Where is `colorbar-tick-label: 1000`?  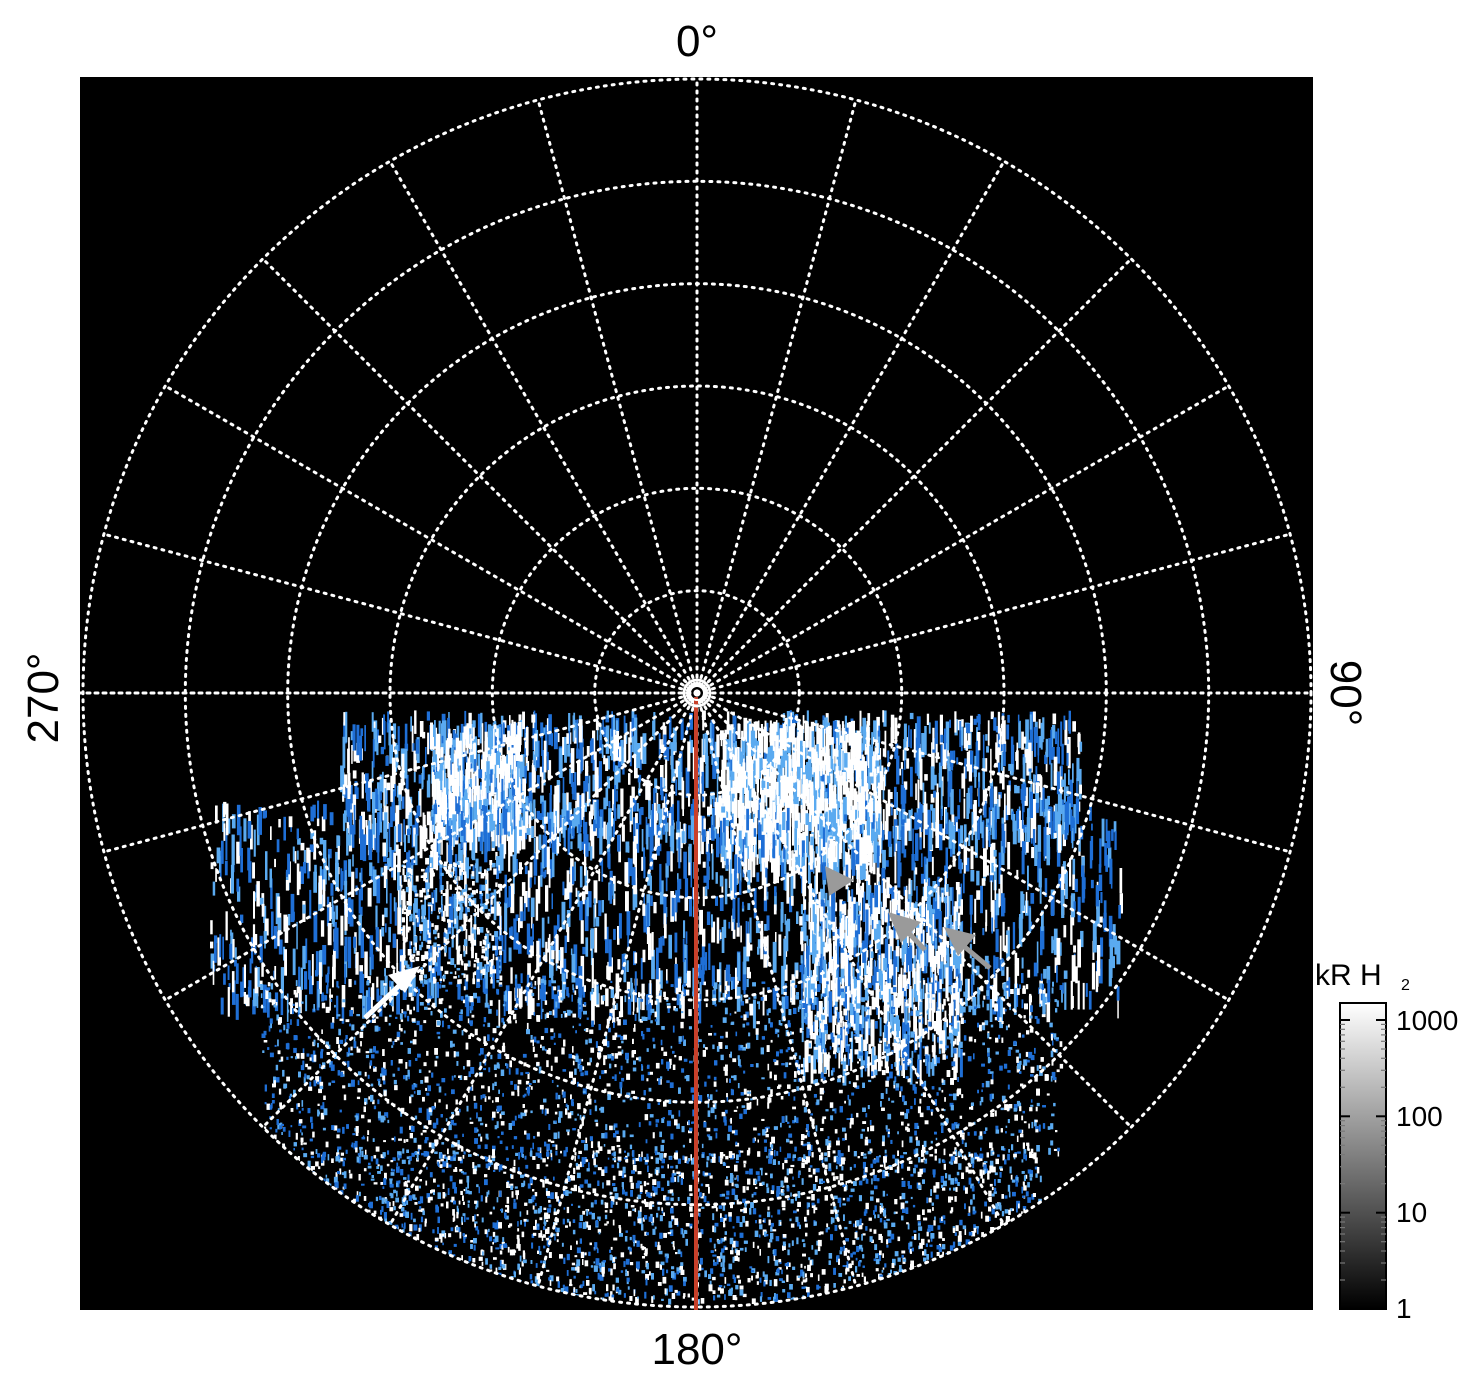 colorbar-tick-label: 1000 is located at coordinates (1427, 1020).